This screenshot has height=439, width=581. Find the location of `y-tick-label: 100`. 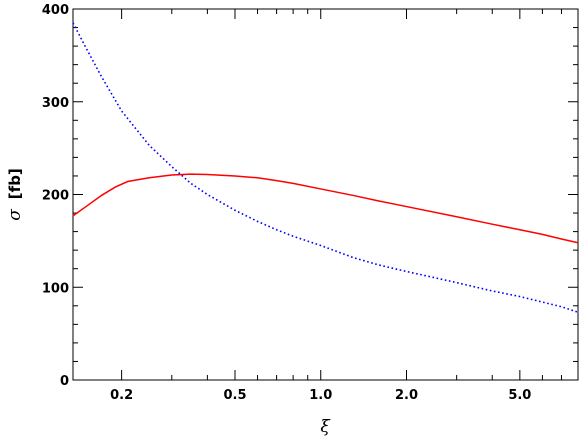

y-tick-label: 100 is located at coordinates (55, 288).